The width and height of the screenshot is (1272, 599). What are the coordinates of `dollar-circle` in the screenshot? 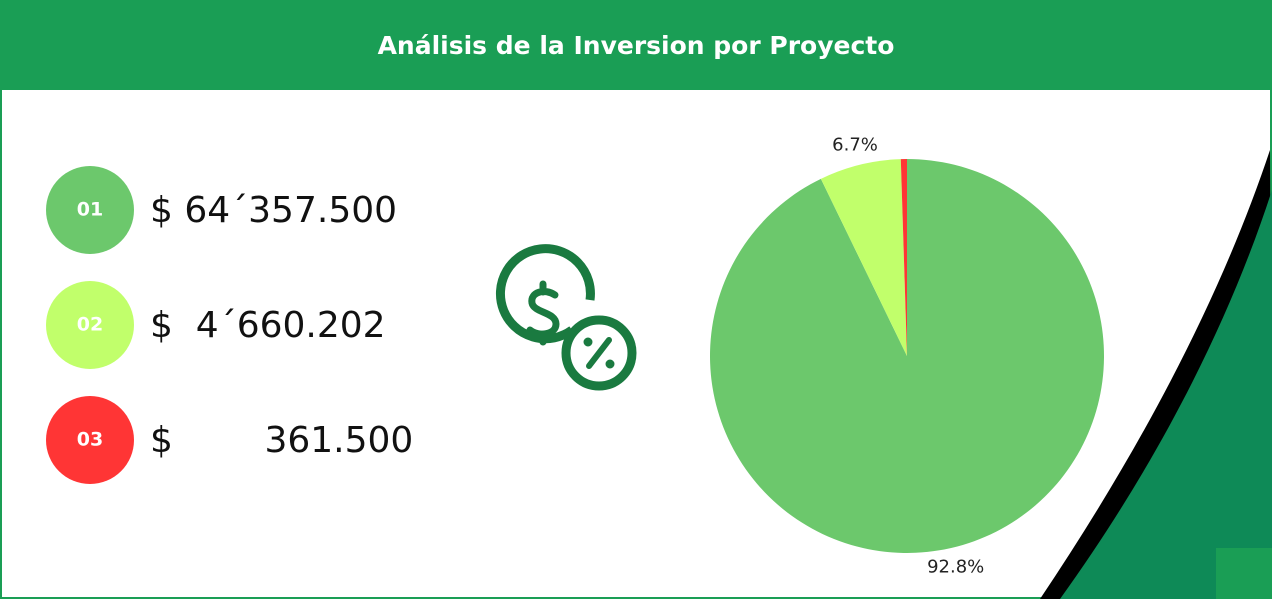 It's located at (545, 294).